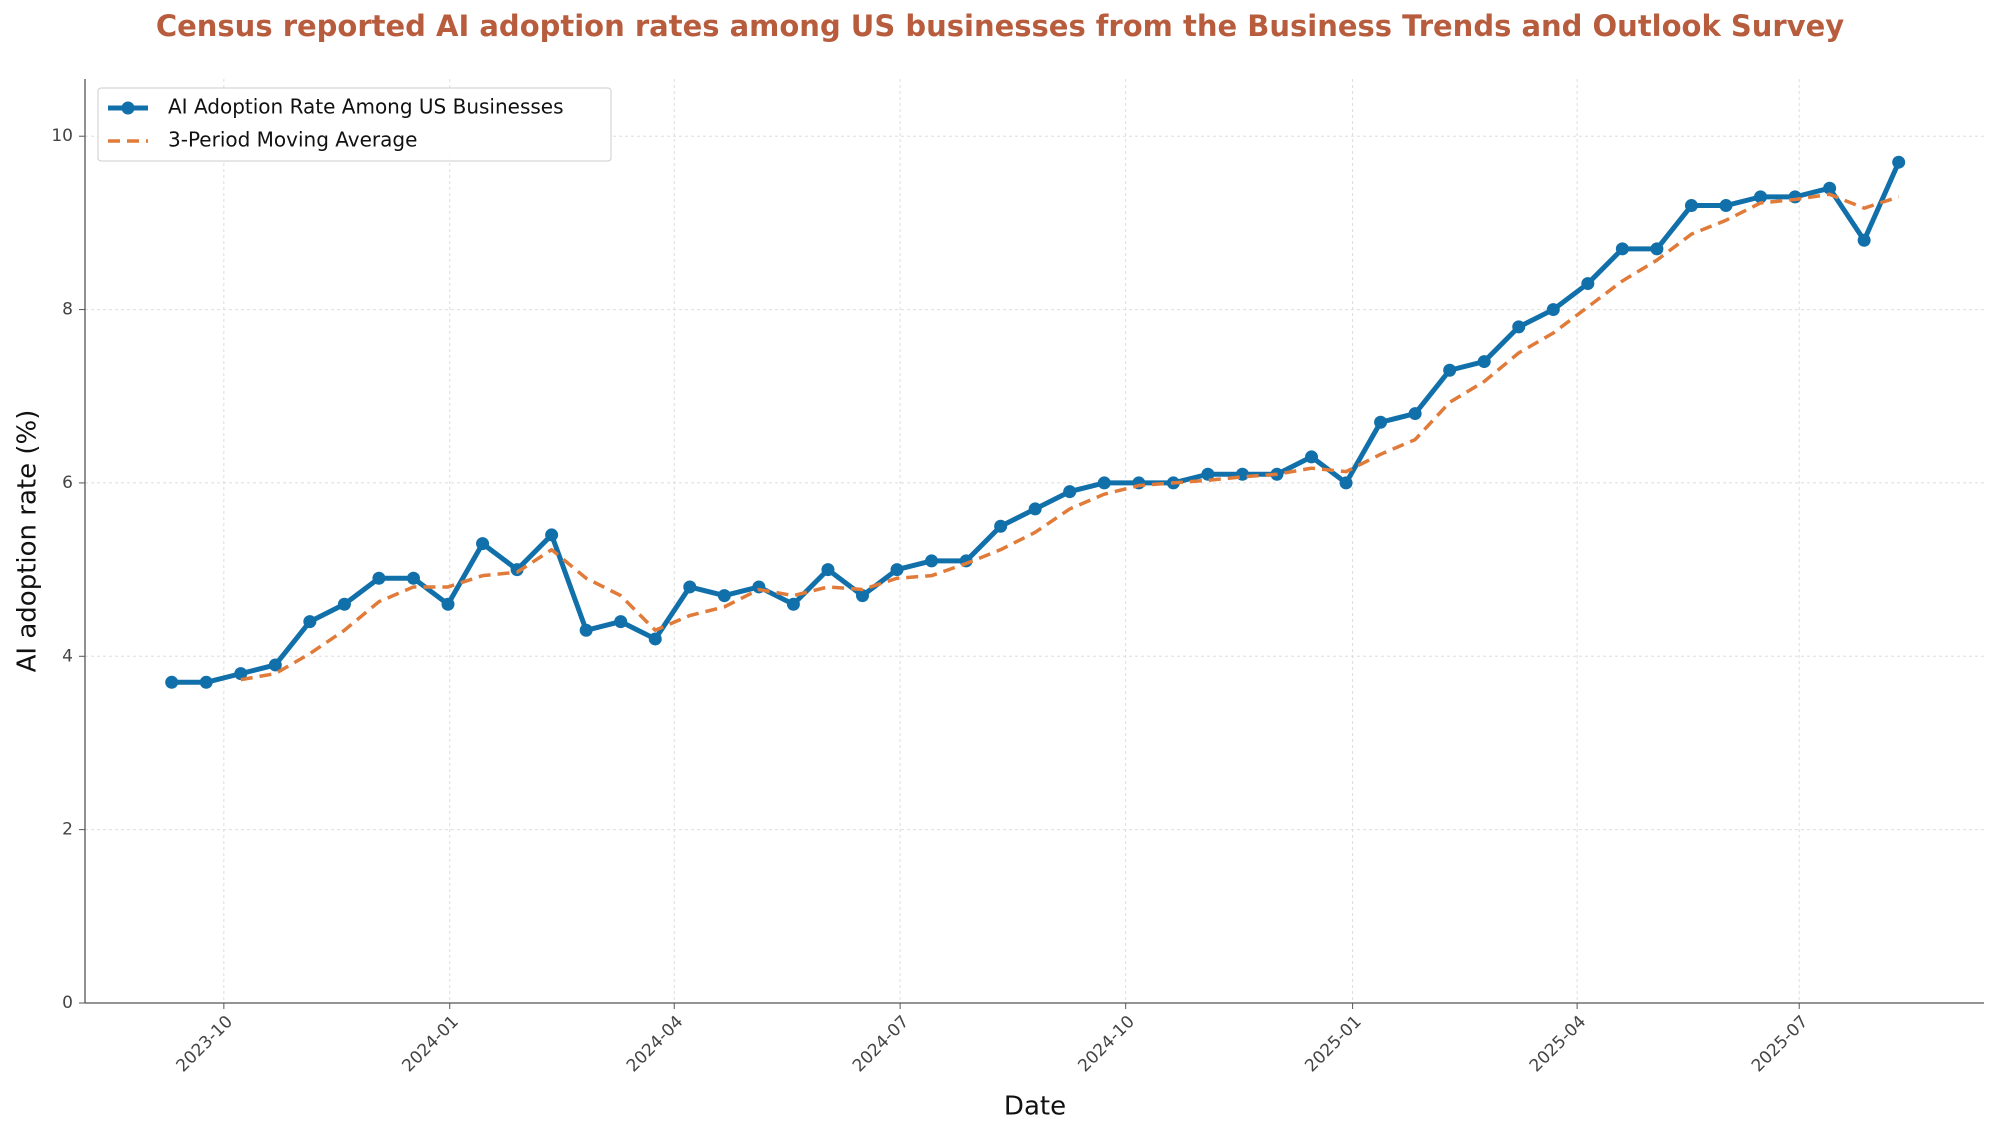  What do you see at coordinates (67, 830) in the screenshot?
I see `y-tick-label: 2` at bounding box center [67, 830].